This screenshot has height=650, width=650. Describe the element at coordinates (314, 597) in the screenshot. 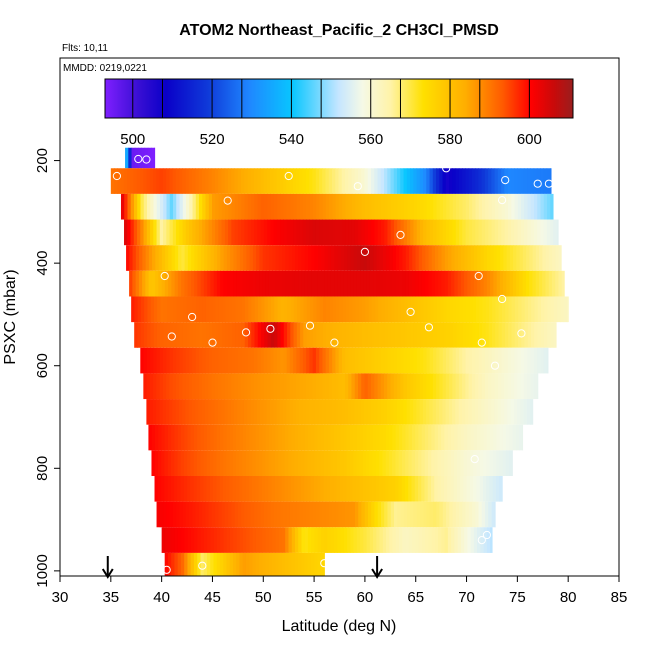

I see `x-tick-label: 55` at that location.